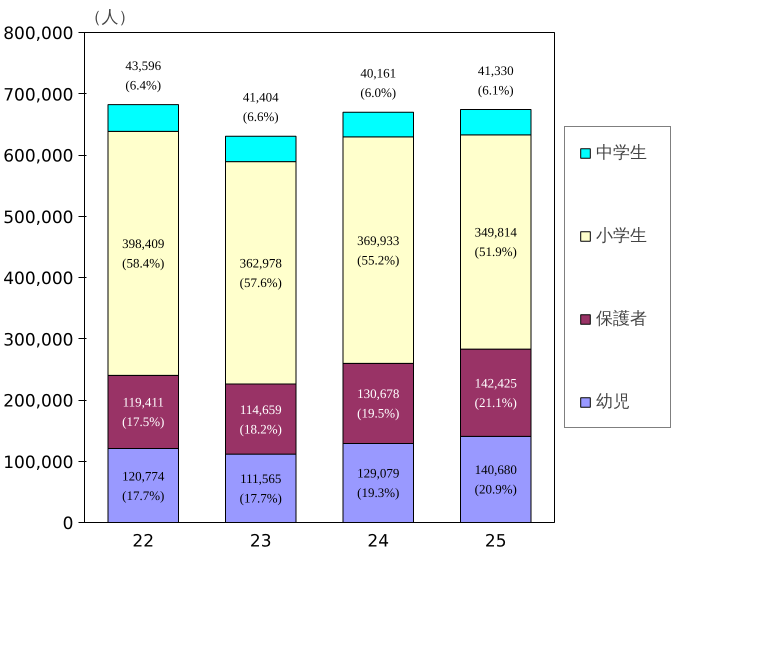 This screenshot has width=774, height=650. Describe the element at coordinates (38, 402) in the screenshot. I see `y-tick-label: 200,000` at that location.